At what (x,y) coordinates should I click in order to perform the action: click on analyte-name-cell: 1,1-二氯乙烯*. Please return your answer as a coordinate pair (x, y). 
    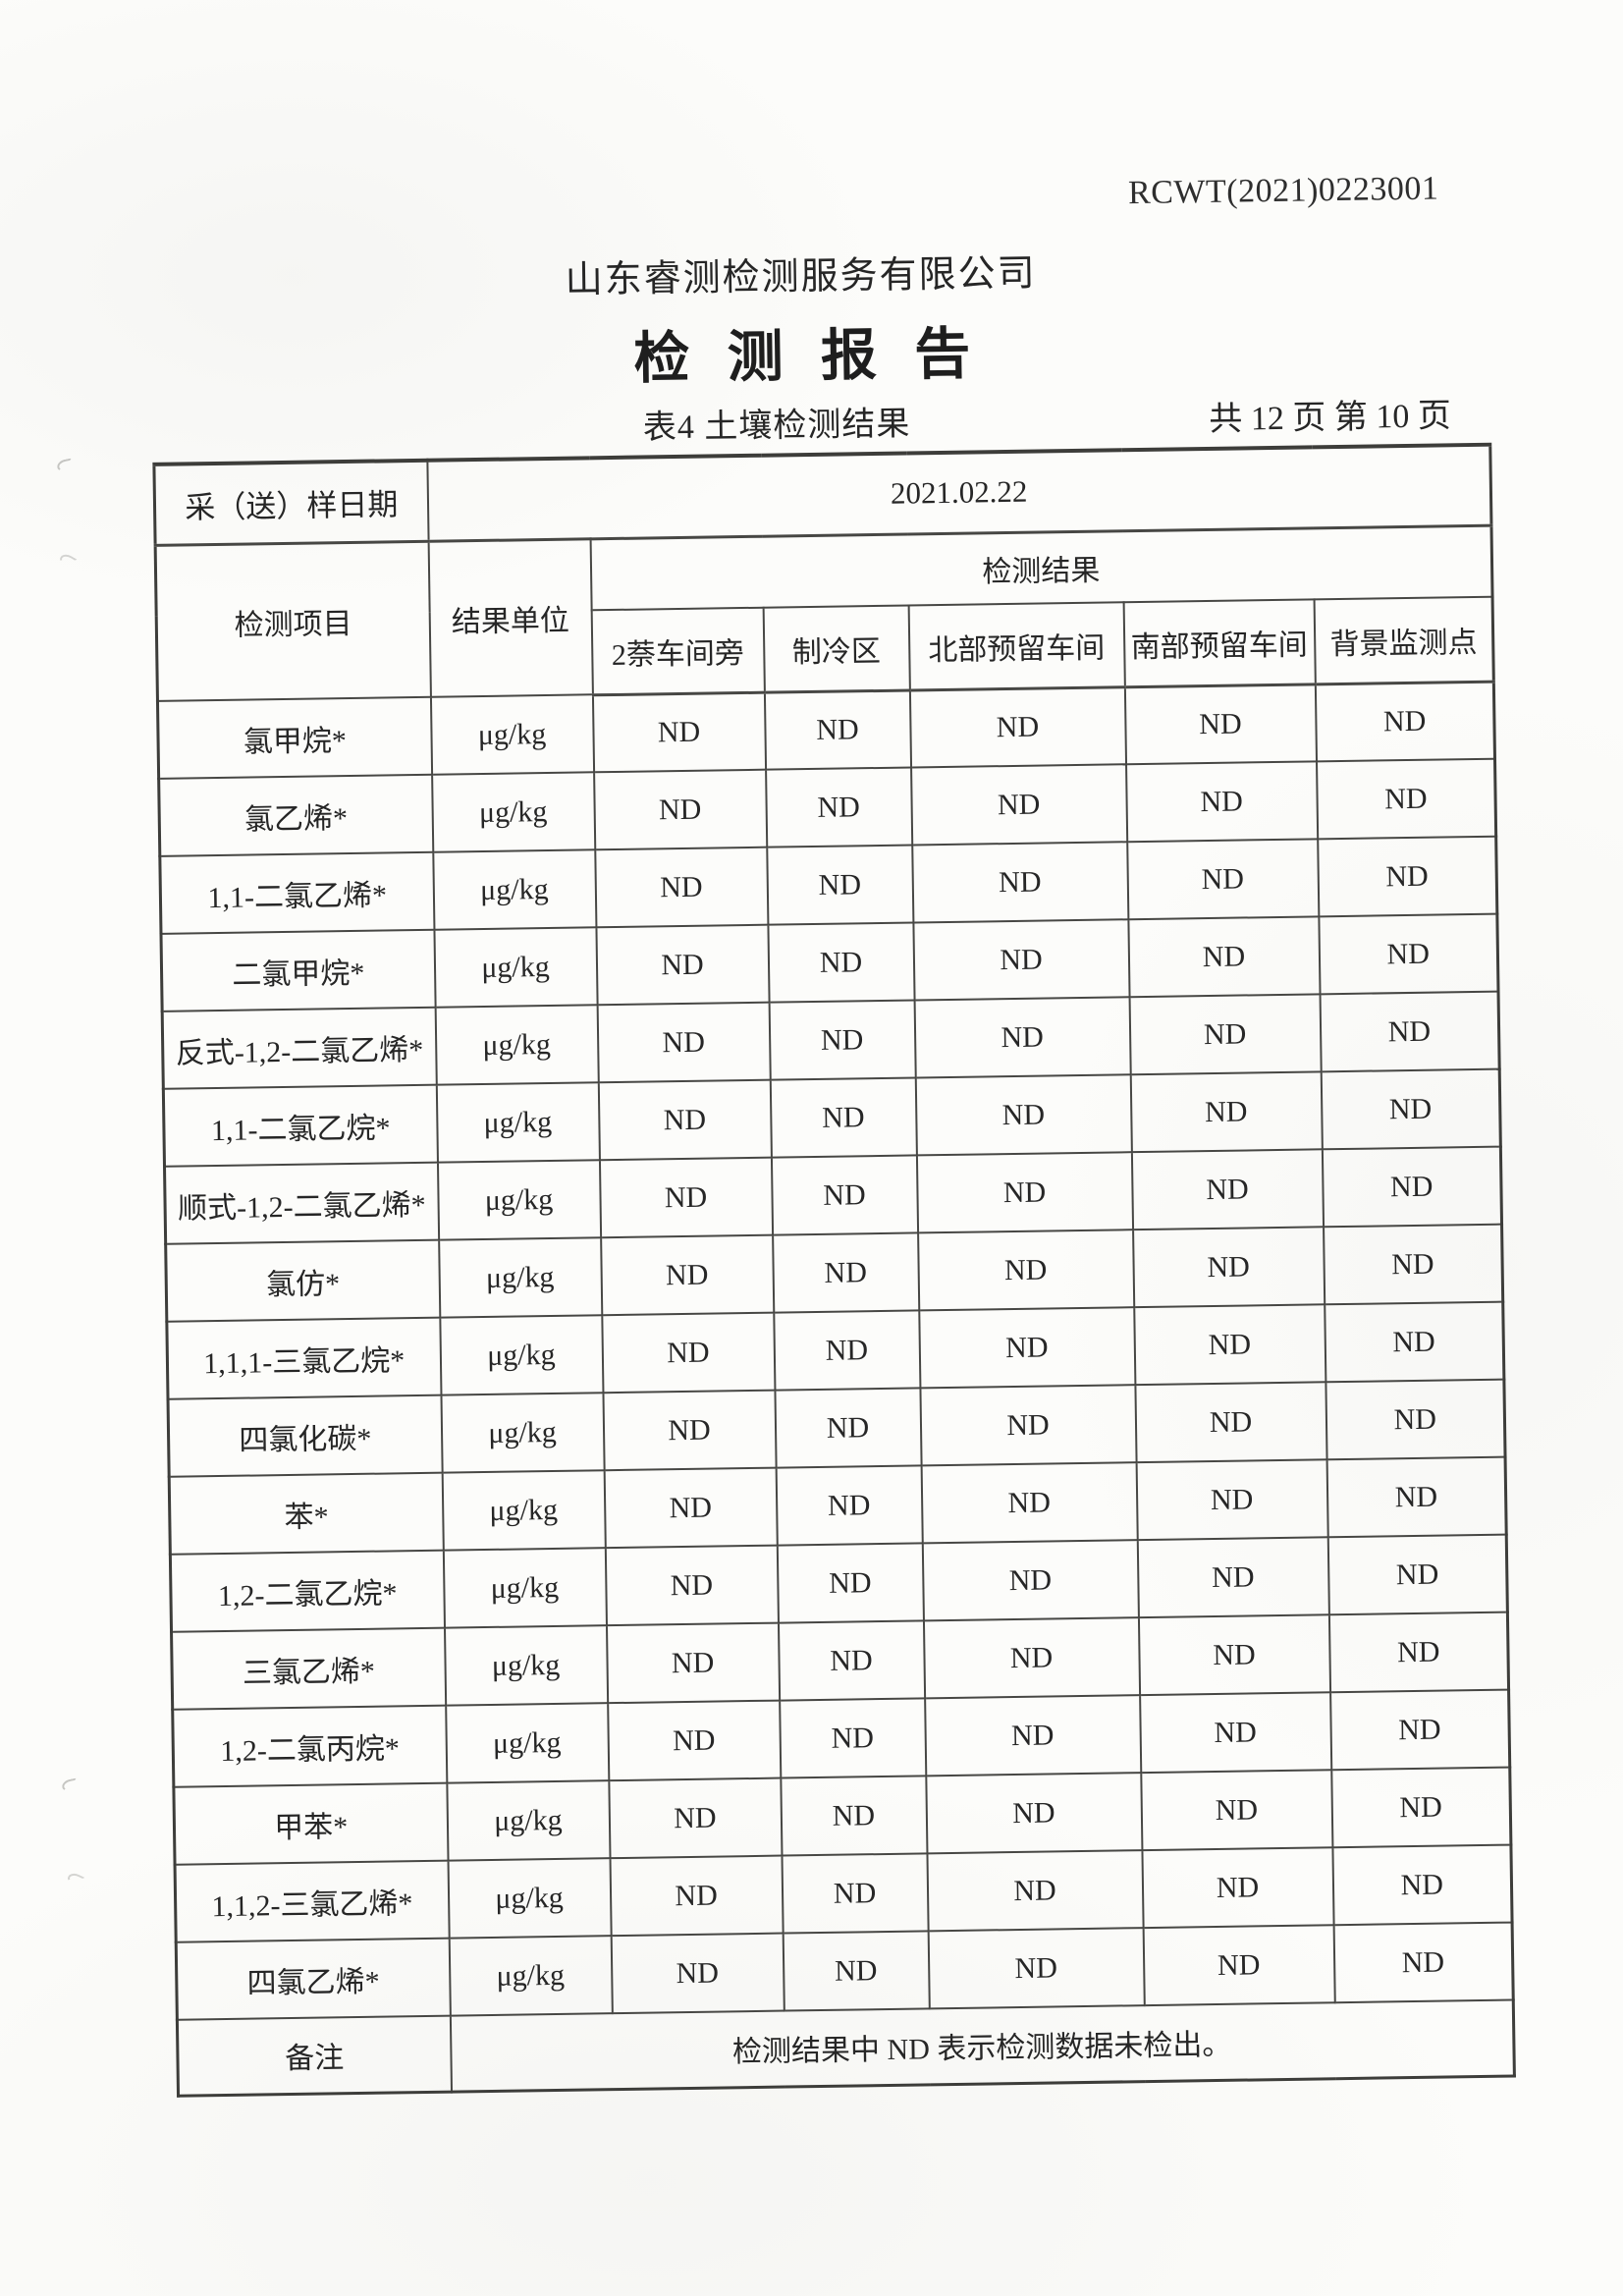
    Looking at the image, I should click on (296, 892).